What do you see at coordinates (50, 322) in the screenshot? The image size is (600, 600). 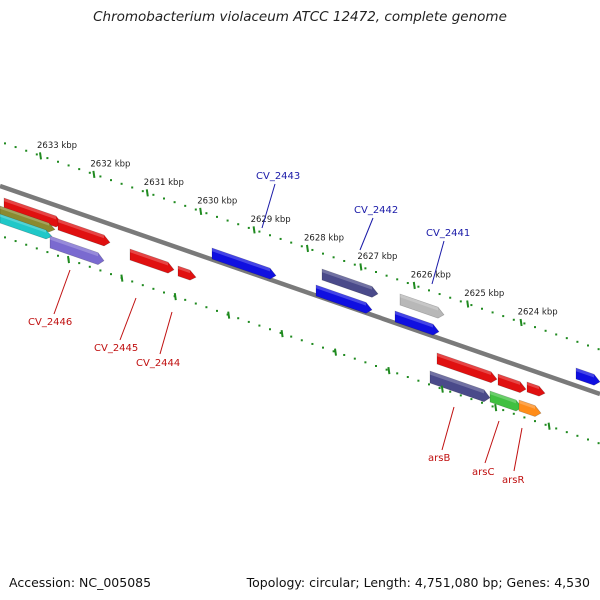 I see `gene-label: CV_2446` at bounding box center [50, 322].